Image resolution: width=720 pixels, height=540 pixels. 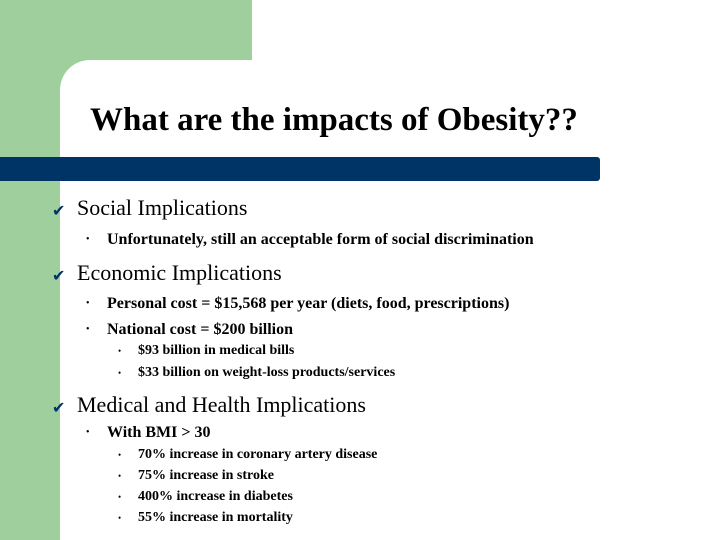 What do you see at coordinates (179, 272) in the screenshot?
I see `section-heading: Economic Implications` at bounding box center [179, 272].